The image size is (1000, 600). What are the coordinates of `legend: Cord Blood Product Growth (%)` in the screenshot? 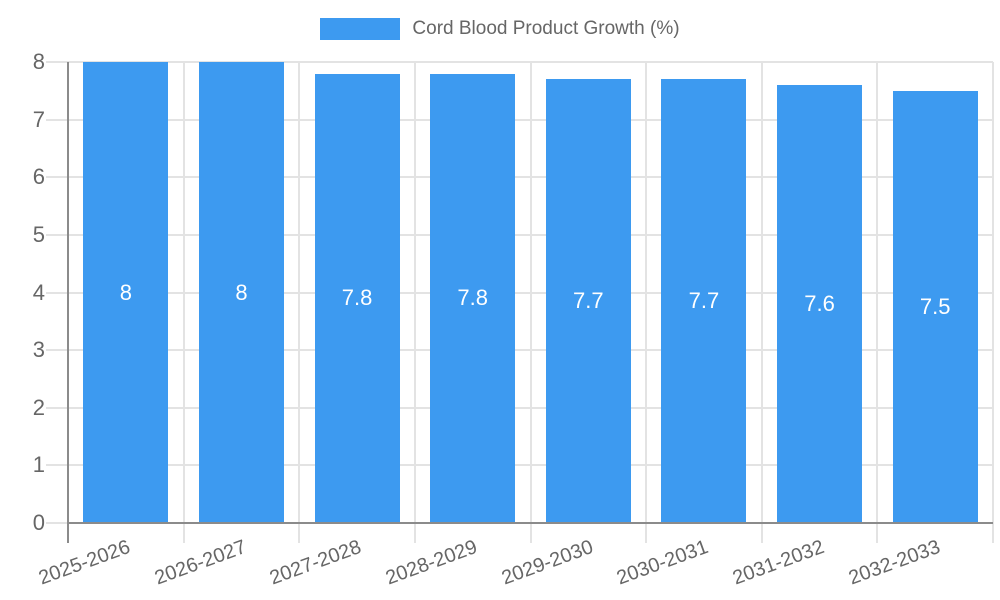 It's located at (500, 29).